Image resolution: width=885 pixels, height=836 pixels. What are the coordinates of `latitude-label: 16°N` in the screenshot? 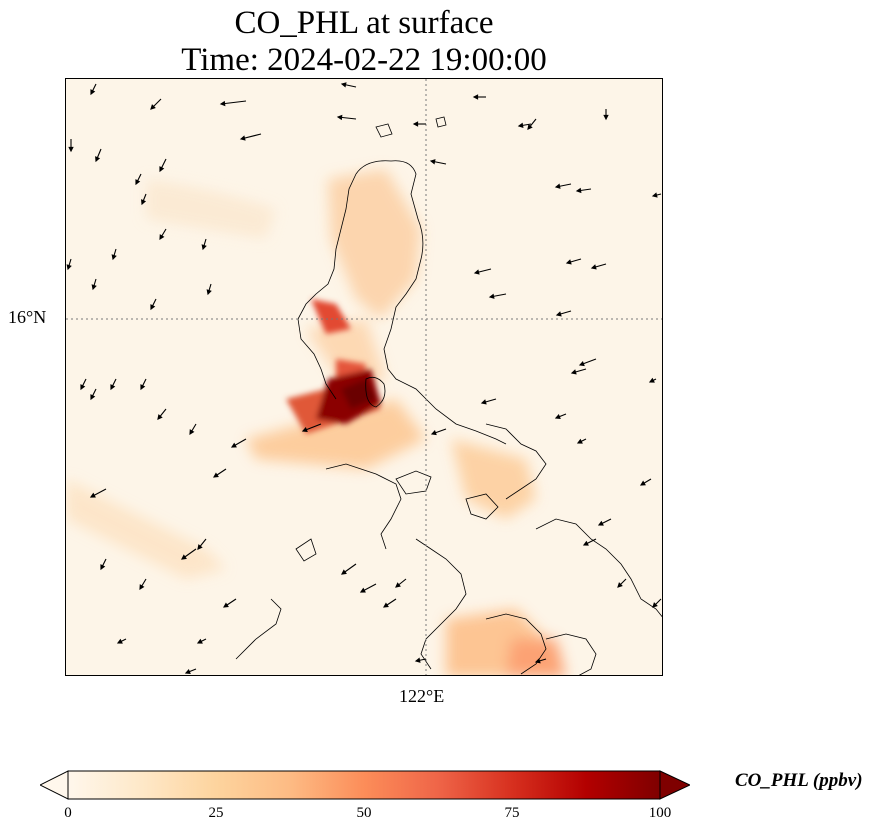 It's located at (27, 317).